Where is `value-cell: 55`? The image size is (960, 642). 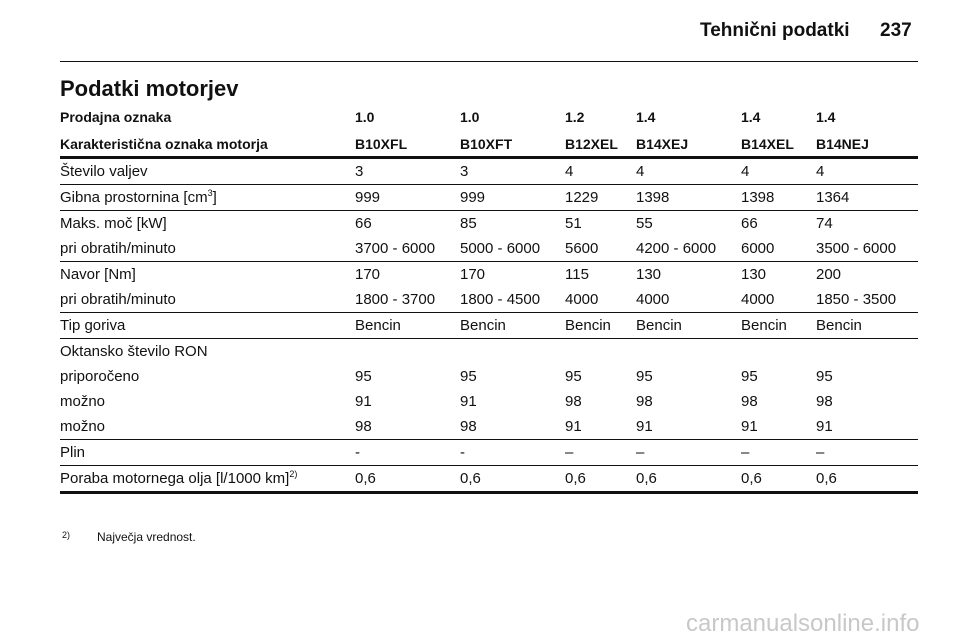 value-cell: 55 is located at coordinates (644, 223).